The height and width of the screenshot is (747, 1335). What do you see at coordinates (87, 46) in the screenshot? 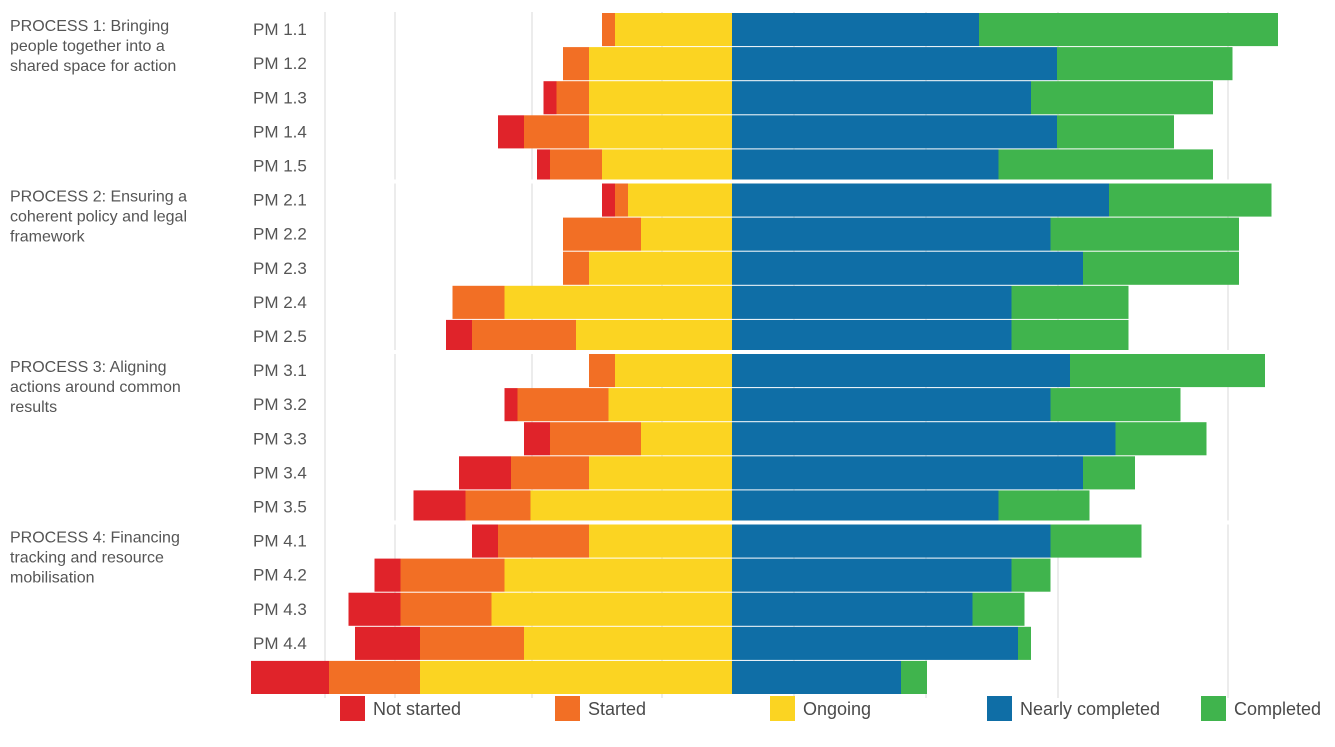
I see `process-label-line: people together into a` at bounding box center [87, 46].